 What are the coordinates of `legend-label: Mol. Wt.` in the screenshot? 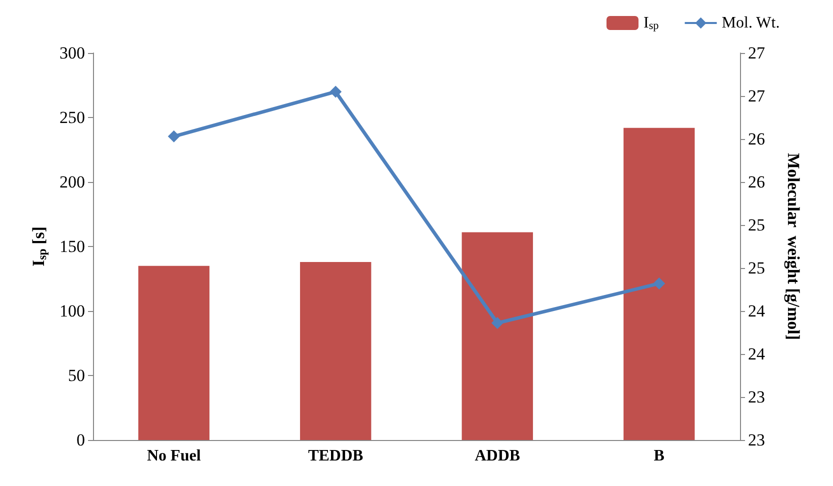 It's located at (751, 23).